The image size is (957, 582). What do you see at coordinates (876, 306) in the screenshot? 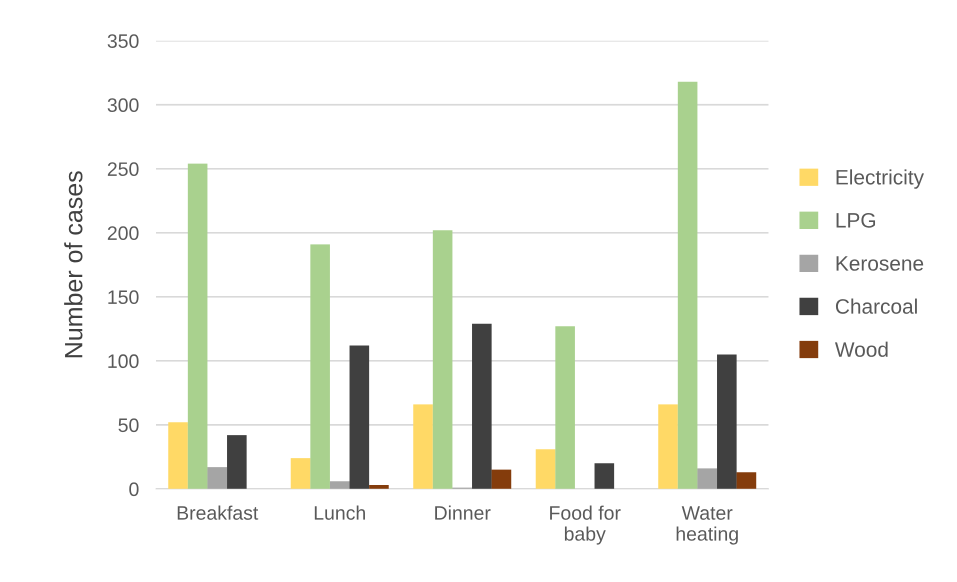
I see `legend-label: Charcoal` at bounding box center [876, 306].